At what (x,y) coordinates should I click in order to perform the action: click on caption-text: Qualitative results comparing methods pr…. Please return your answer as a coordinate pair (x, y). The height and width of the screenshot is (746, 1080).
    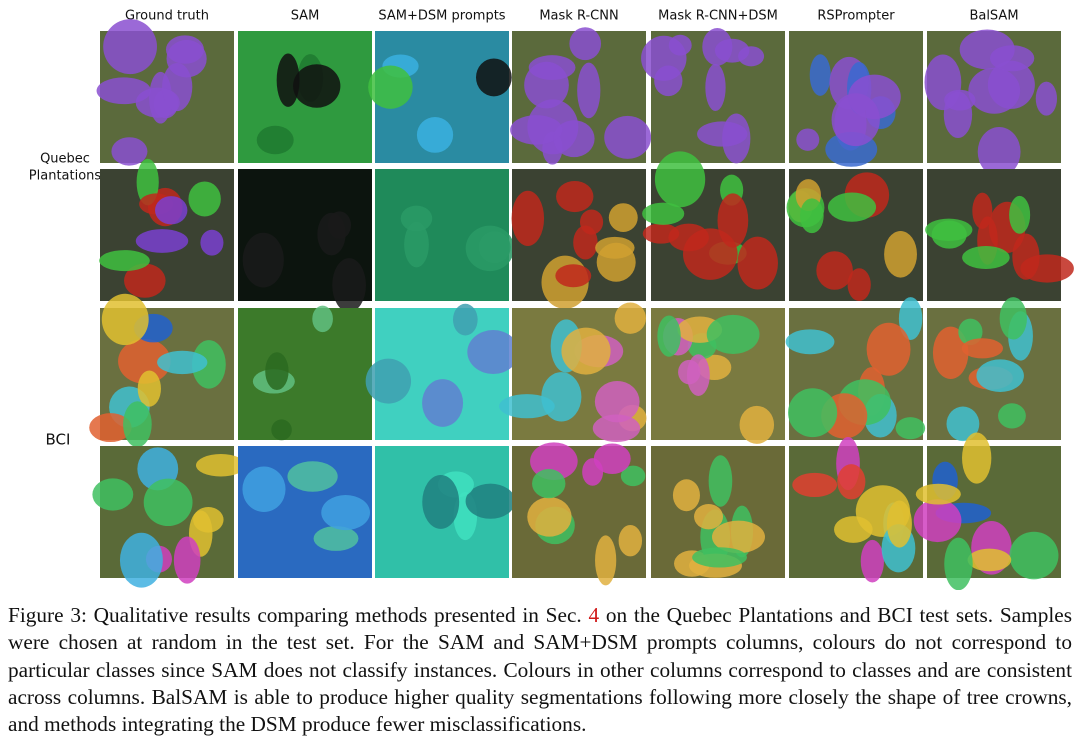
    Looking at the image, I should click on (337, 615).